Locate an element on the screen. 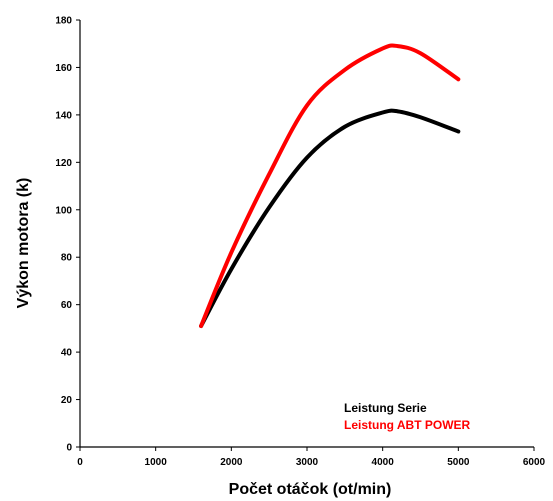 Image resolution: width=553 pixels, height=501 pixels. x-tick-label: 4000 is located at coordinates (383, 462).